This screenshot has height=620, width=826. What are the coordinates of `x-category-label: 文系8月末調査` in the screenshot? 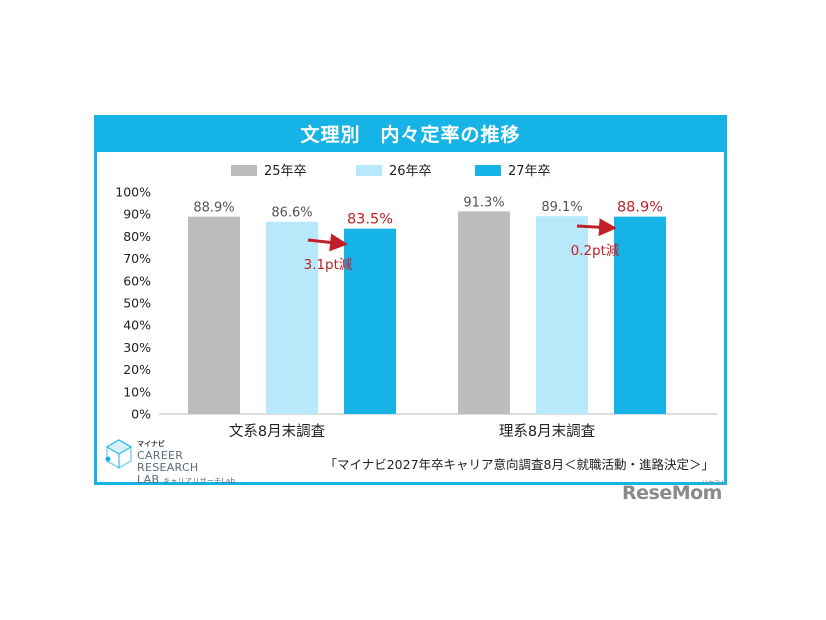 It's located at (277, 431).